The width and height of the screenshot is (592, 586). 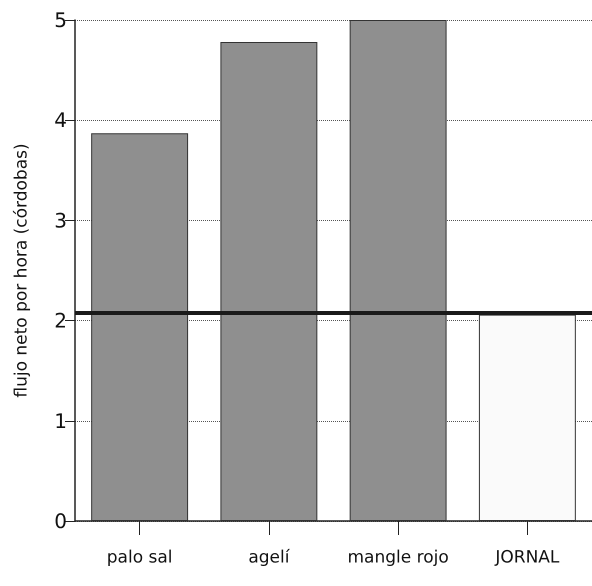 I want to click on y-tick-label: 2, so click(x=60, y=320).